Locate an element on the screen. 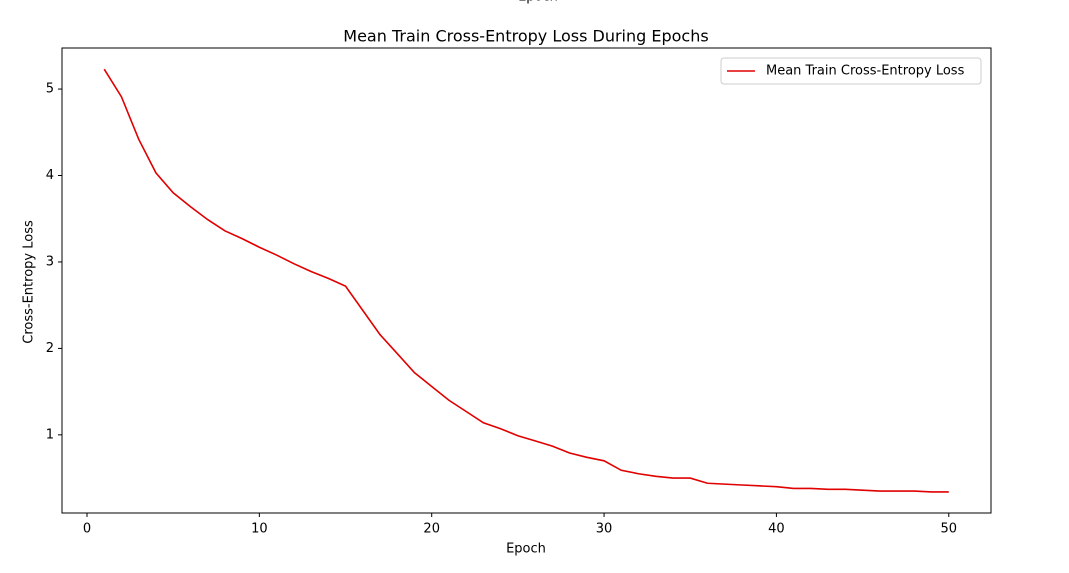 This screenshot has width=1069, height=573. y-tick-label: 1 is located at coordinates (50, 434).